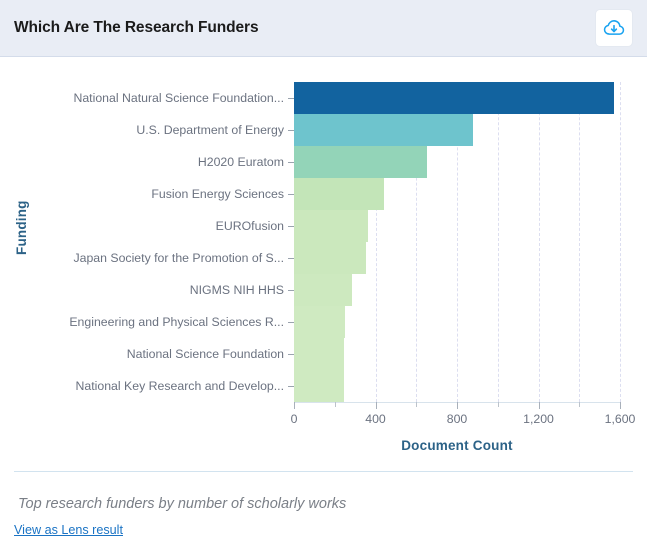  Describe the element at coordinates (210, 130) in the screenshot. I see `y-axis-label: U.S. Department of Energy` at that location.